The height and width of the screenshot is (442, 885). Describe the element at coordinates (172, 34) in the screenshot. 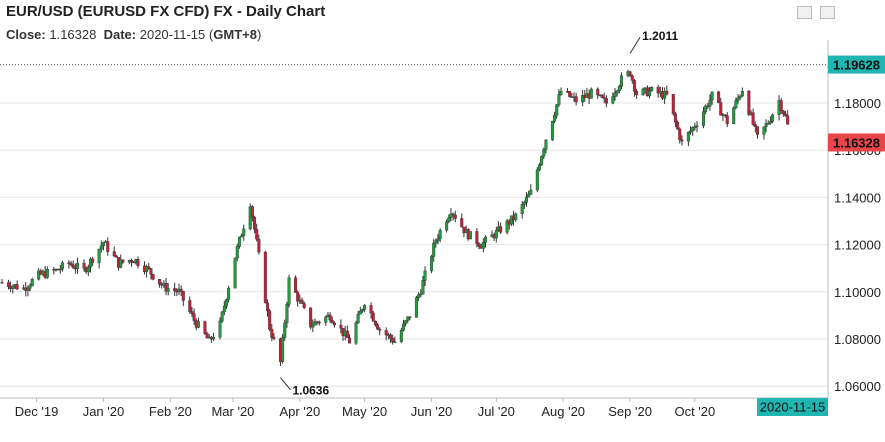

I see `date-value: 2020-11-15` at that location.